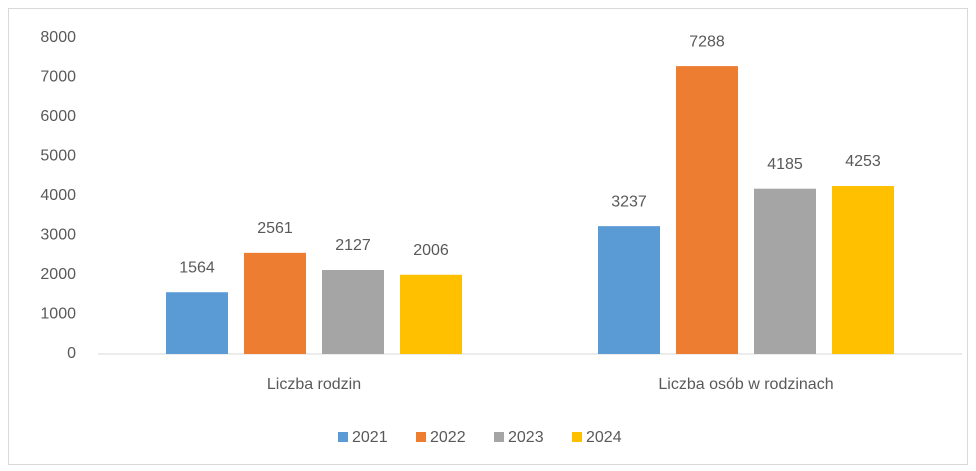 The image size is (976, 471). What do you see at coordinates (197, 267) in the screenshot?
I see `data-label: 1564` at bounding box center [197, 267].